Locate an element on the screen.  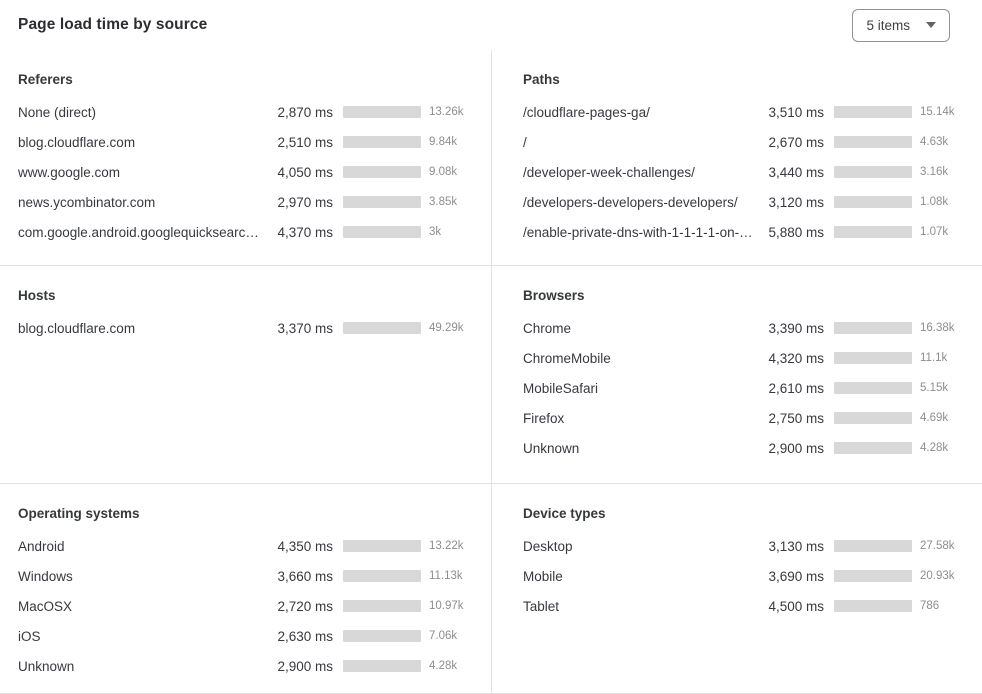
row-ms-value: 4,370 ms is located at coordinates (305, 232).